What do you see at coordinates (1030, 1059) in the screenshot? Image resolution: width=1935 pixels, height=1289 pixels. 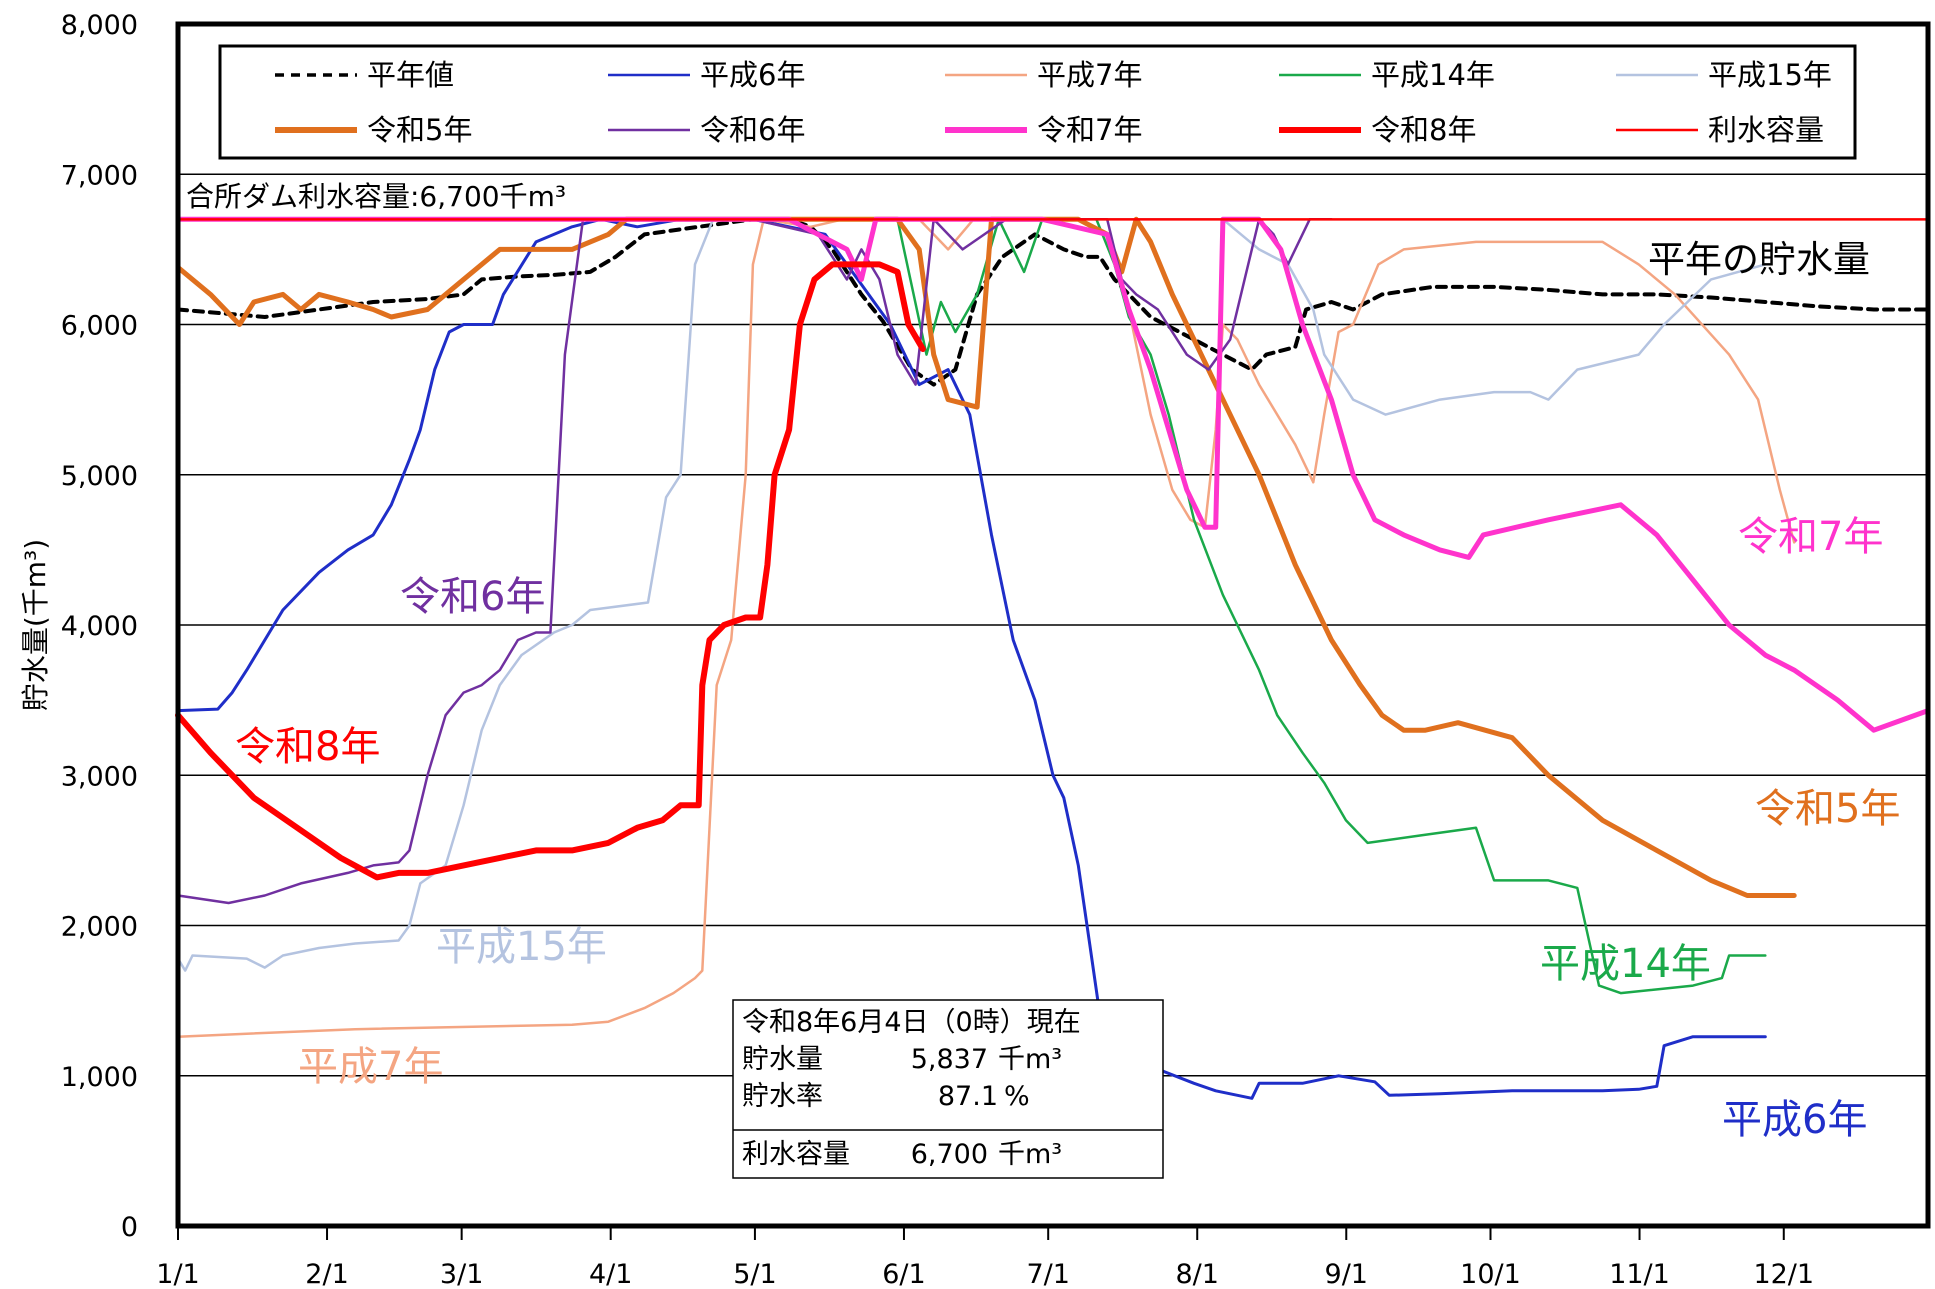 I see `storage-unit: 千m³` at bounding box center [1030, 1059].